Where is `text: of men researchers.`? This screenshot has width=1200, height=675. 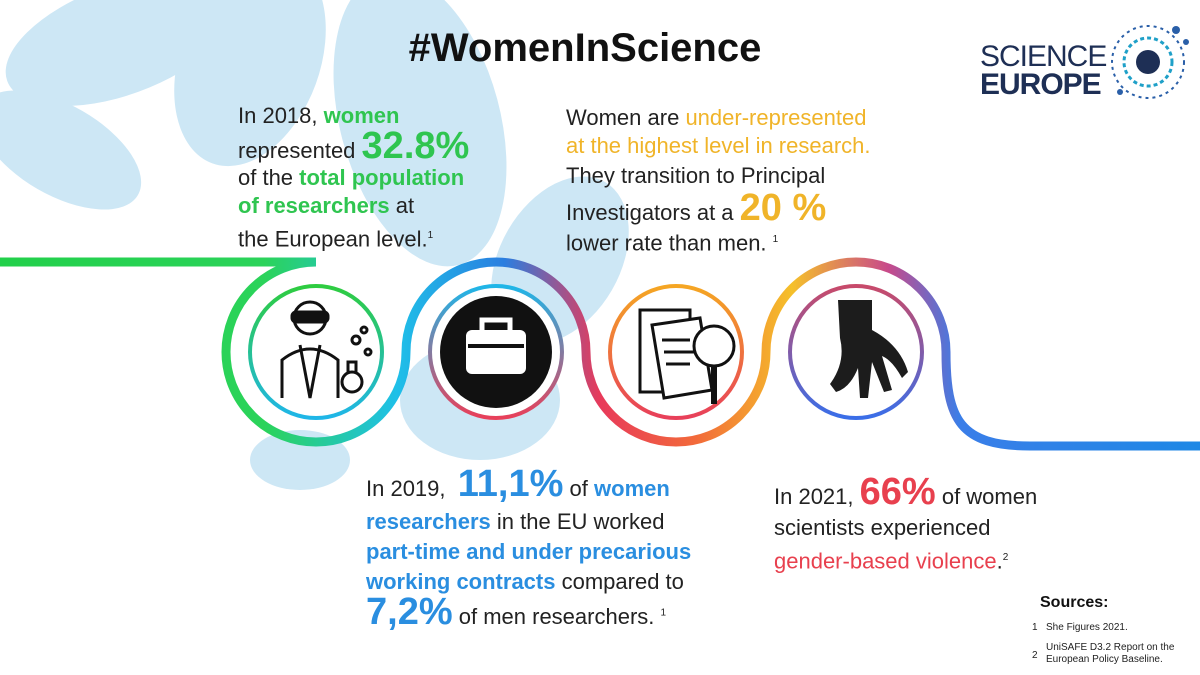 text: of men researchers. is located at coordinates (556, 616).